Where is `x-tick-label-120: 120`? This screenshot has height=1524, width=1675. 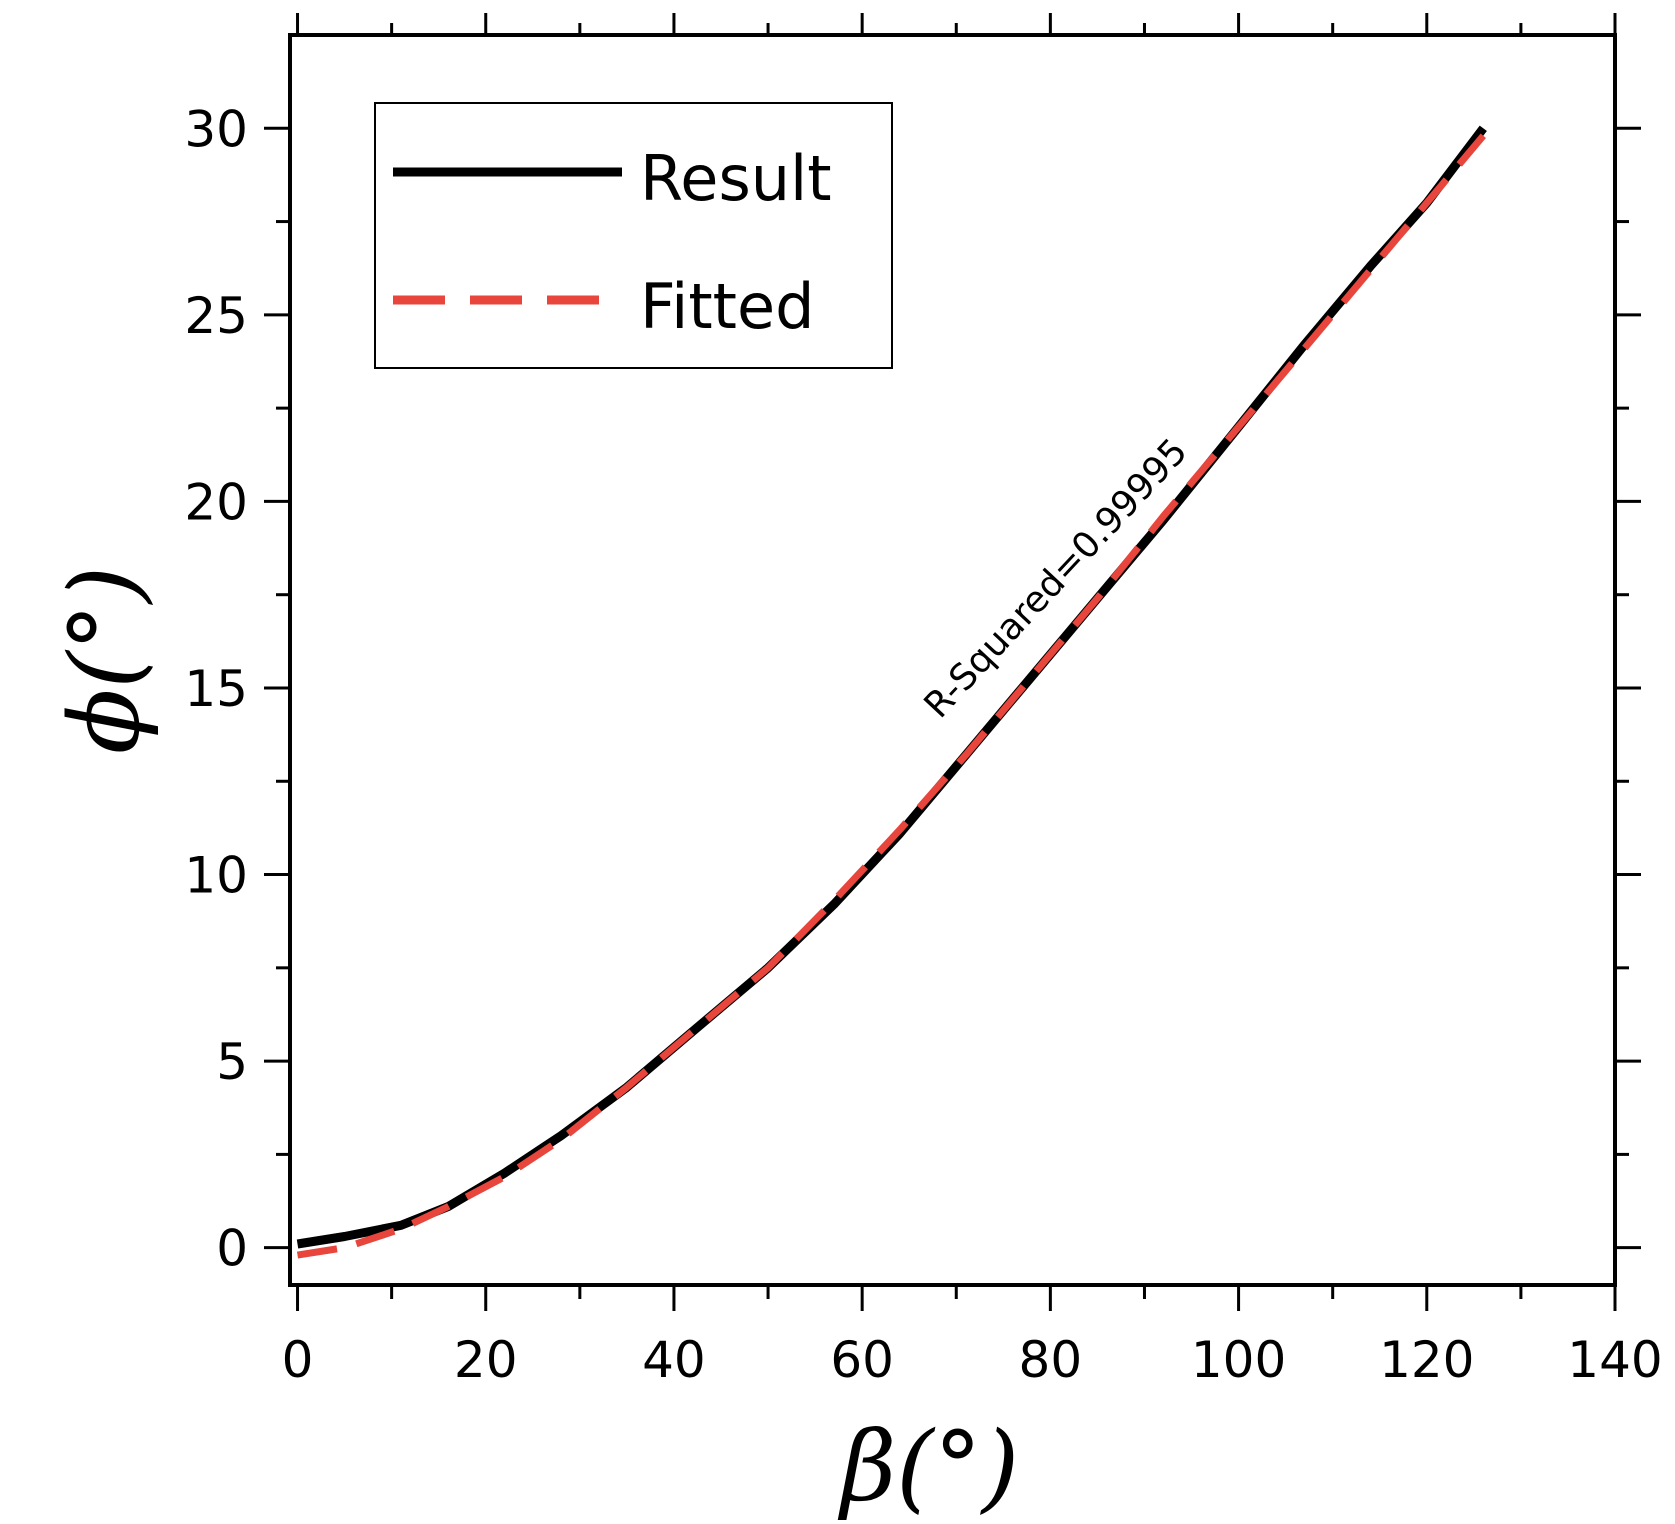 x-tick-label-120: 120 is located at coordinates (1426, 1360).